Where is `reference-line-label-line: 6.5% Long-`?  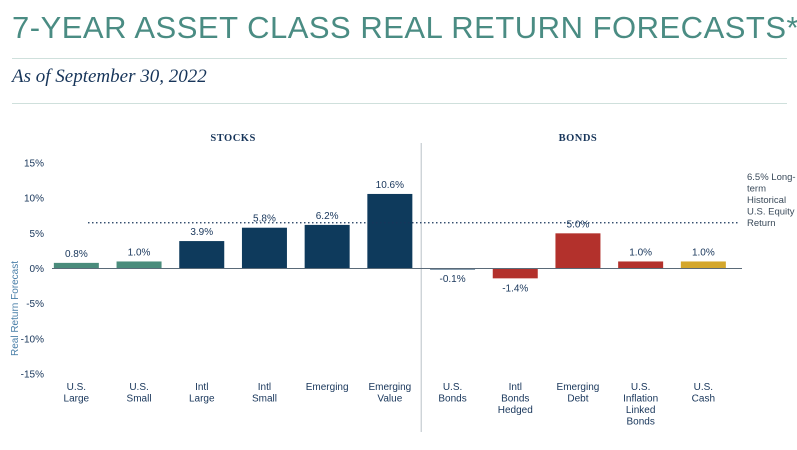 reference-line-label-line: 6.5% Long- is located at coordinates (771, 177).